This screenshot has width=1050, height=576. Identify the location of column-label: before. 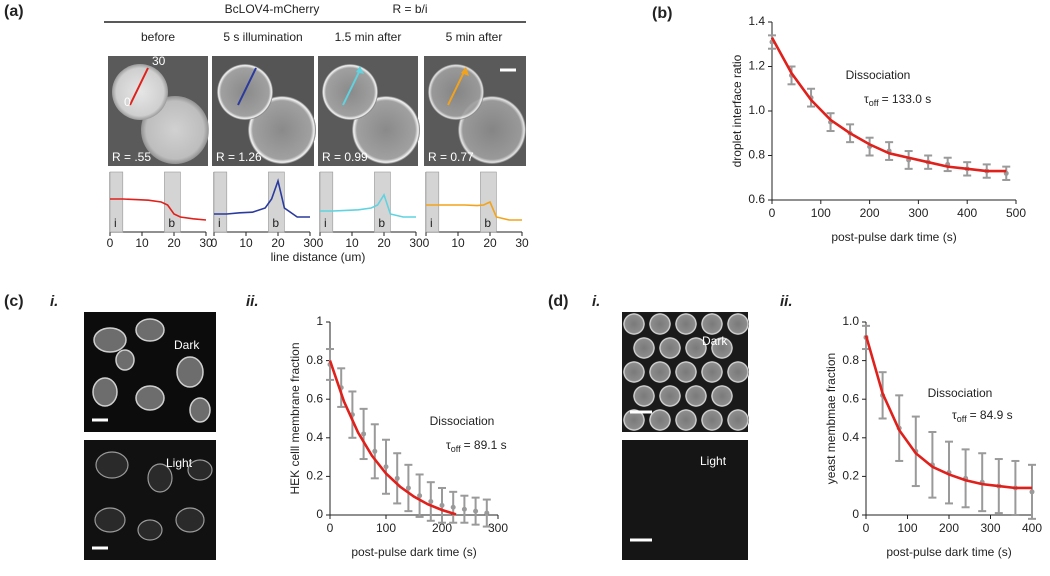
(158, 37).